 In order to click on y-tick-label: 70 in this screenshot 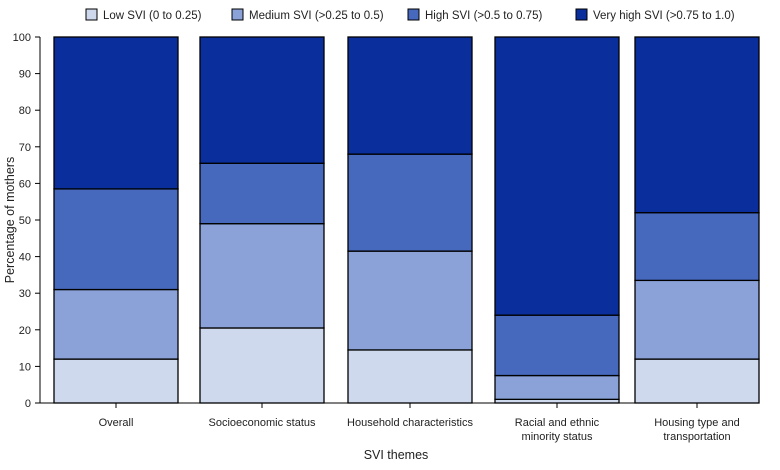, I will do `click(25, 148)`.